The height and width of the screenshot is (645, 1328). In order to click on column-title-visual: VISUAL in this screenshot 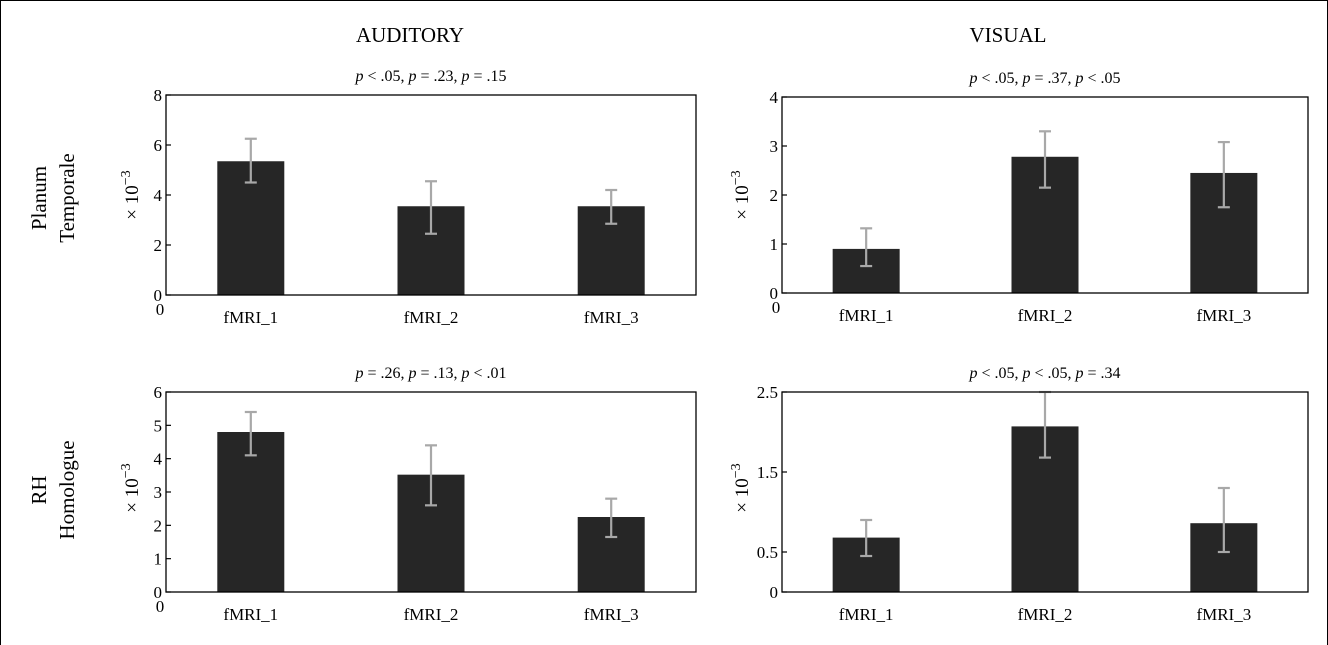, I will do `click(1008, 35)`.